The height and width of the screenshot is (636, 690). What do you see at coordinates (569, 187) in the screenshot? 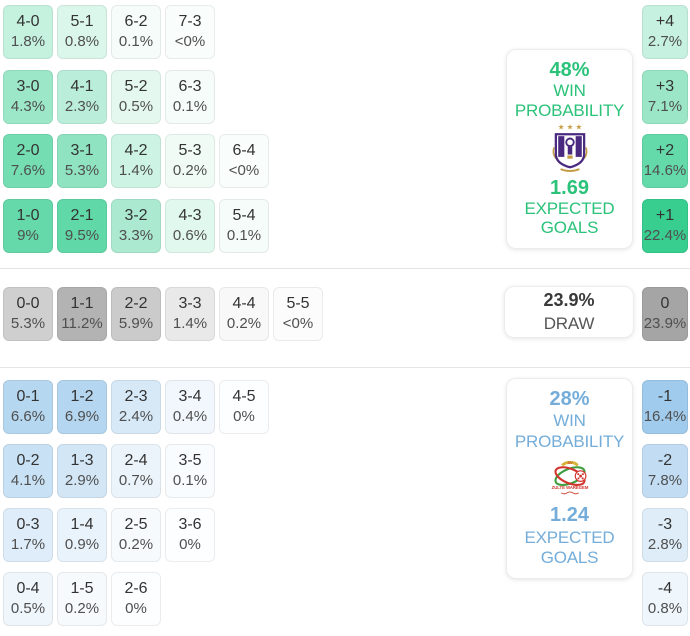
I see `home-expected-goals-value: 1.69` at bounding box center [569, 187].